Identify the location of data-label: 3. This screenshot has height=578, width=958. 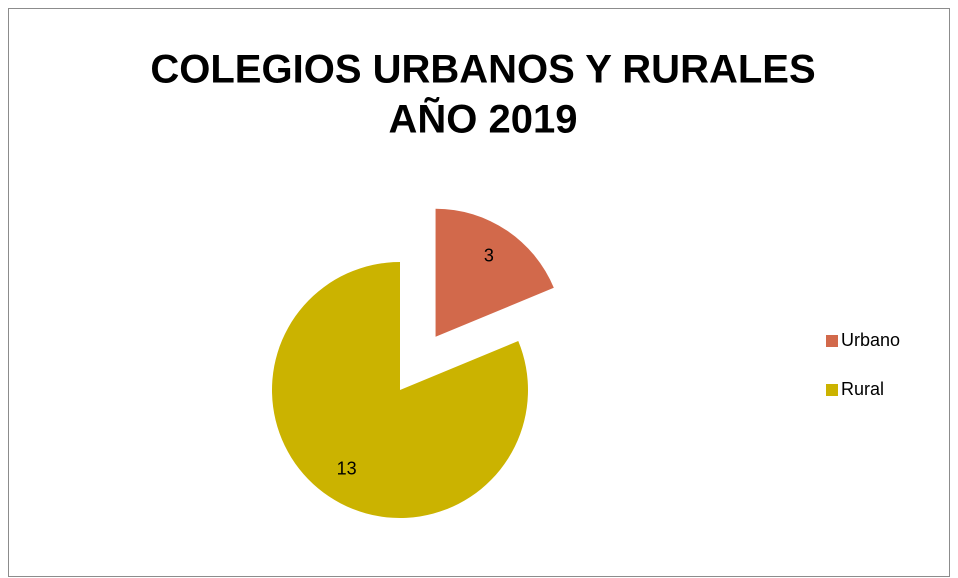
(489, 256).